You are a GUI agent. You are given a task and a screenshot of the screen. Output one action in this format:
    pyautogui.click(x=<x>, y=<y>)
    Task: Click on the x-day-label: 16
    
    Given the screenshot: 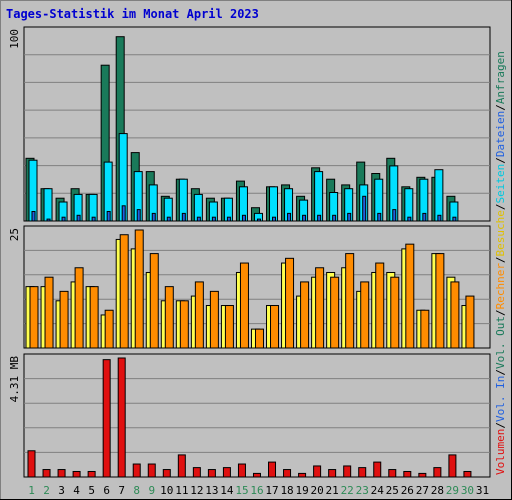 What is the action you would take?
    pyautogui.click(x=256, y=490)
    